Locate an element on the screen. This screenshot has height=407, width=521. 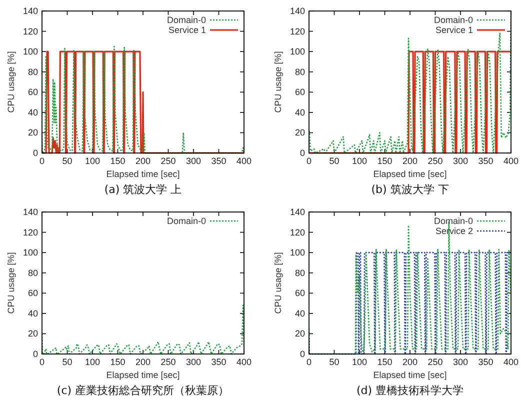
text: (b) 筑波大学 下 is located at coordinates (410, 189).